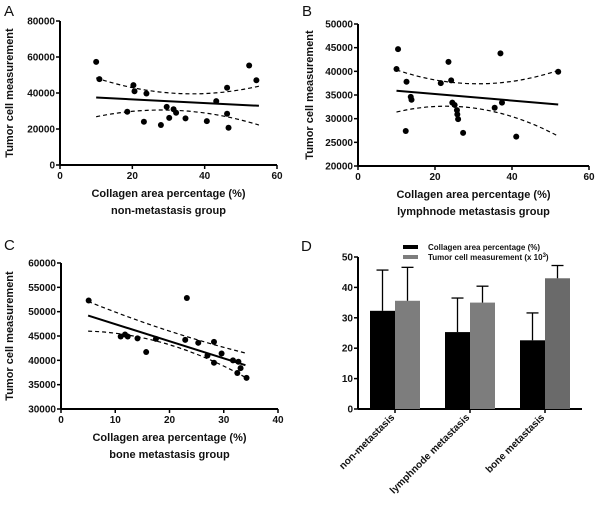 This screenshot has height=506, width=600. I want to click on panel-label: C, so click(9, 245).